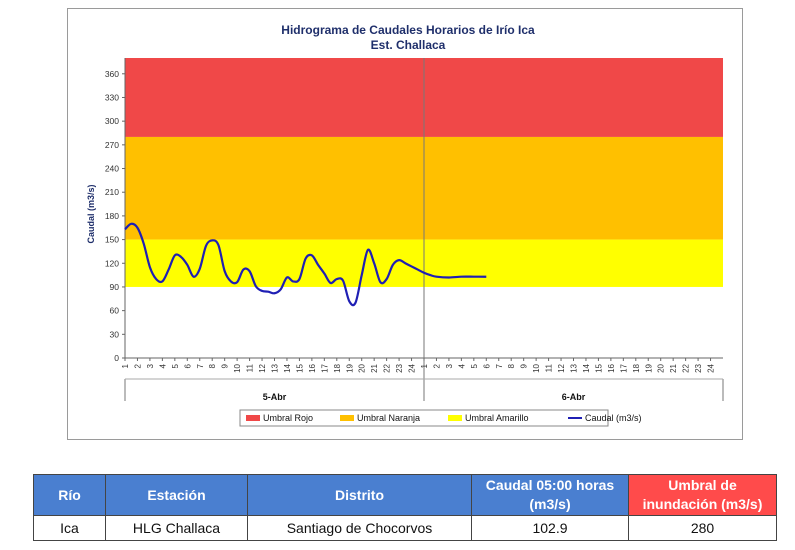  I want to click on y-axis-label: Caudal (m3/s), so click(91, 213).